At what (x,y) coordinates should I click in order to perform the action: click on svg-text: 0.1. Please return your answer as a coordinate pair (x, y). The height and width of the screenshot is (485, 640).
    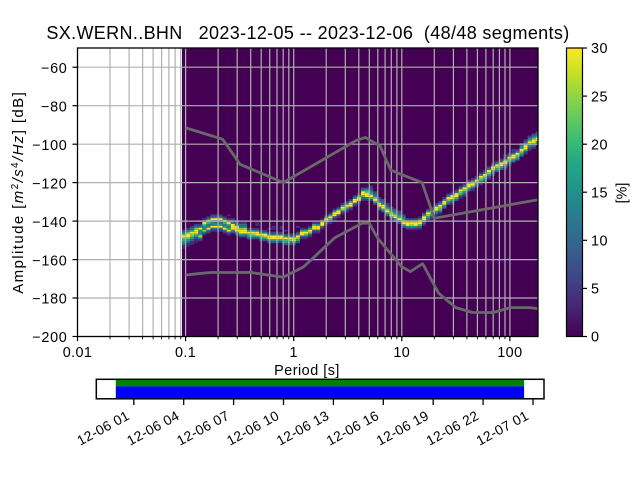
    Looking at the image, I should click on (185, 353).